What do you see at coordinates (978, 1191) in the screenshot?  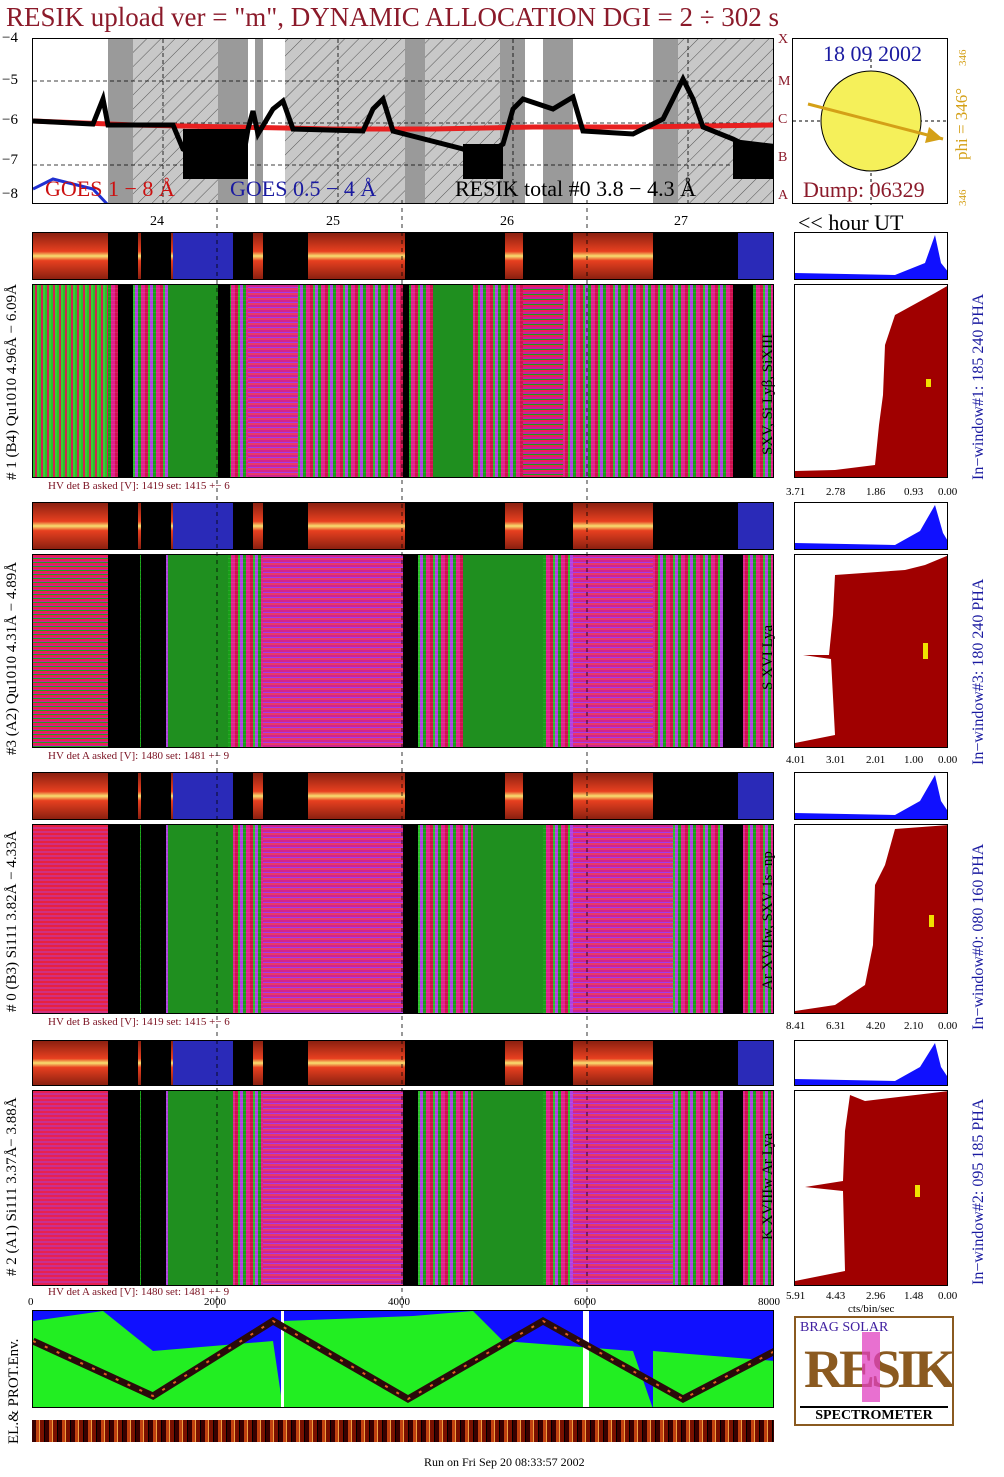 I see `window-label-ch4: In−window#2: 095 185 PHA` at bounding box center [978, 1191].